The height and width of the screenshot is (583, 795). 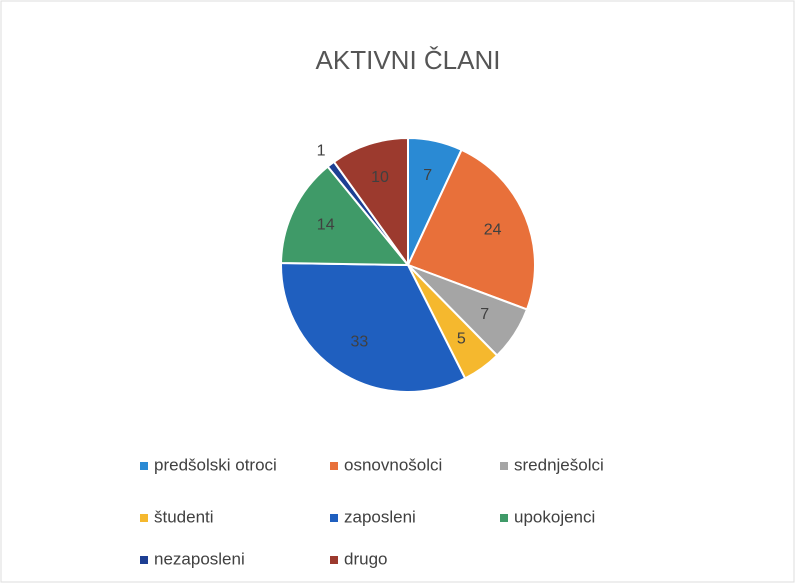 I want to click on value-label: 14, so click(x=326, y=224).